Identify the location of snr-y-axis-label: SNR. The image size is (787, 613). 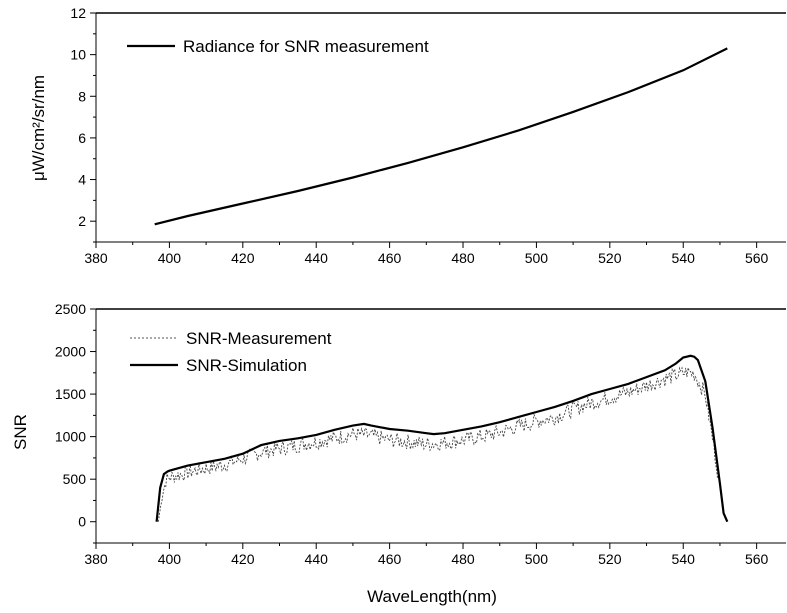
(20, 432).